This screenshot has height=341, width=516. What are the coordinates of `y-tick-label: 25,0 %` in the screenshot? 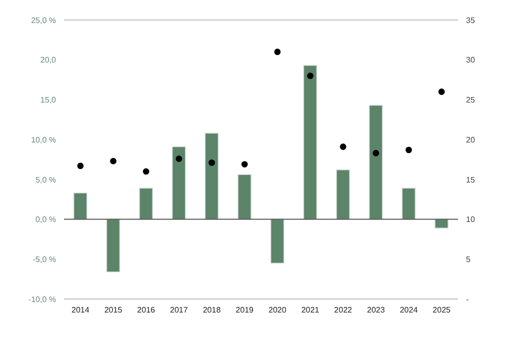 It's located at (43, 20).